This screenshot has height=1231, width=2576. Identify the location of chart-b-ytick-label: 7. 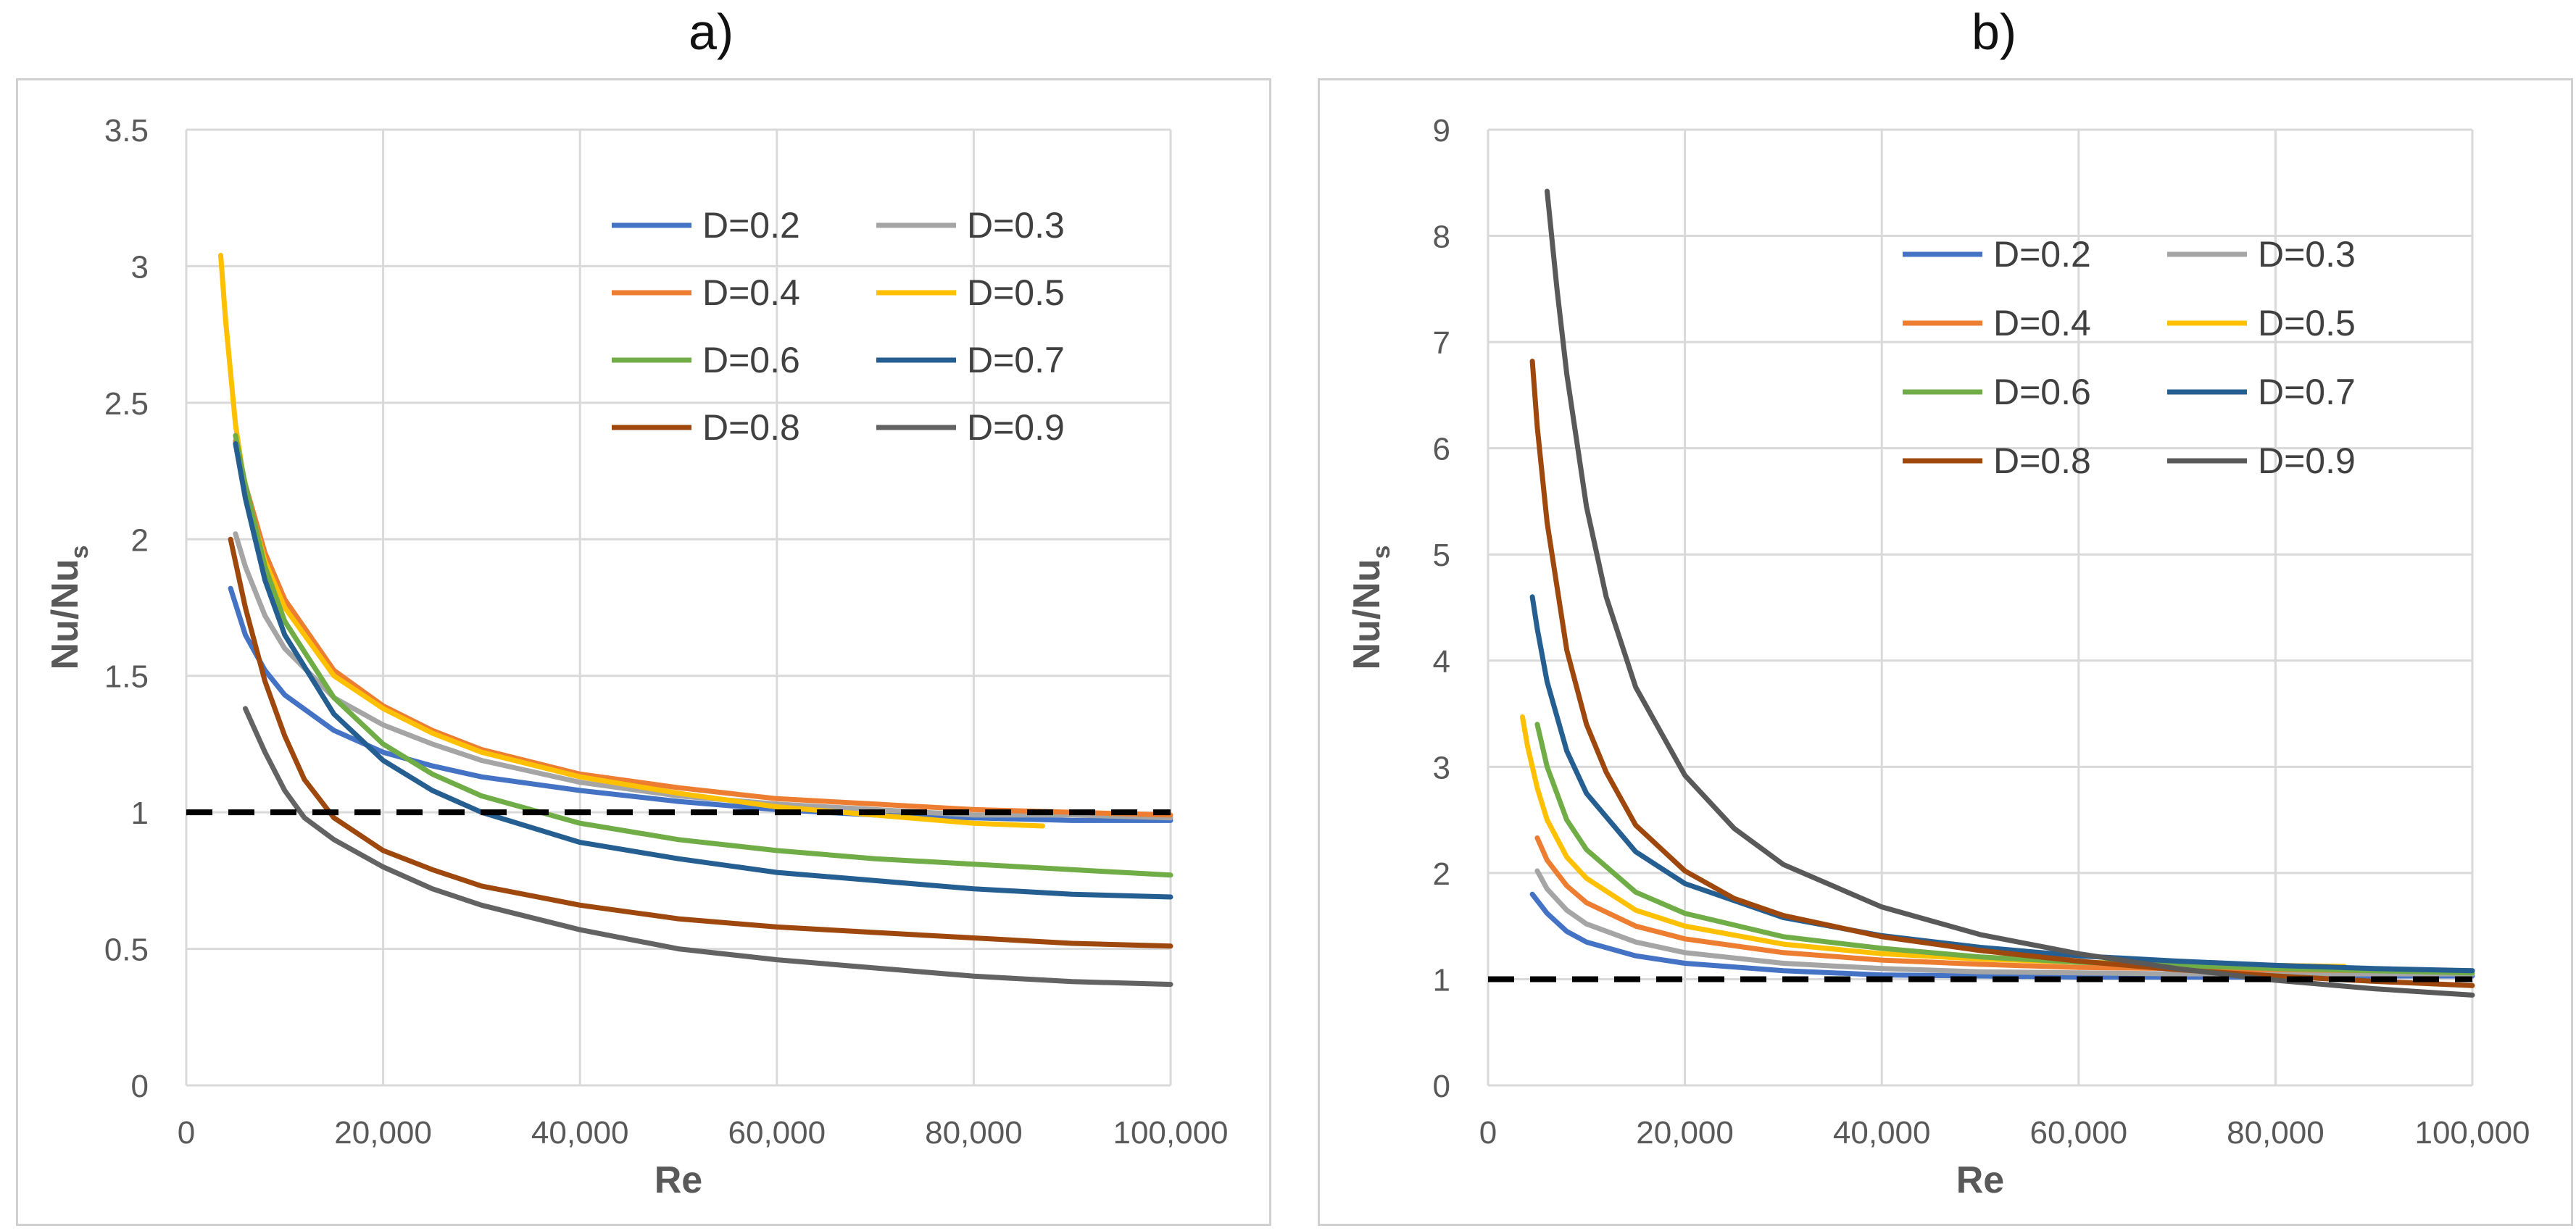
(1441, 343).